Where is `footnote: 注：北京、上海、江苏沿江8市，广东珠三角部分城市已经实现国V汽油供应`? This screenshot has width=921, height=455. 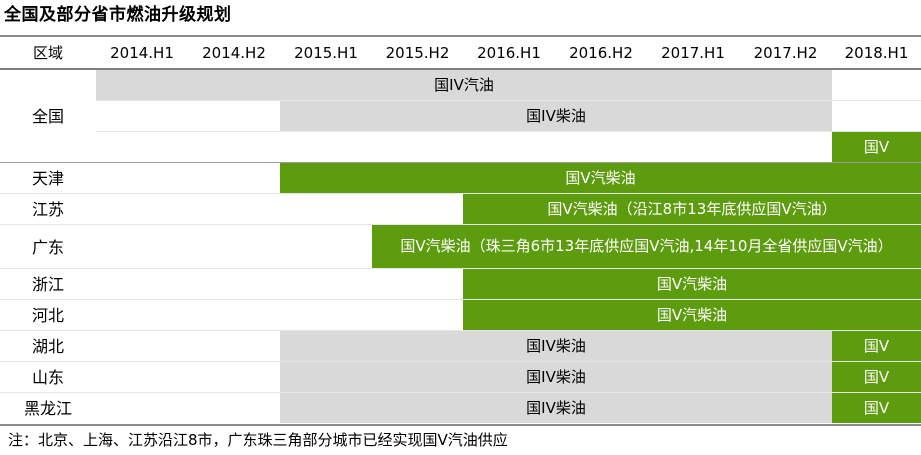 footnote: 注：北京、上海、江苏沿江8市，广东珠三角部分城市已经实现国V汽油供应 is located at coordinates (258, 440).